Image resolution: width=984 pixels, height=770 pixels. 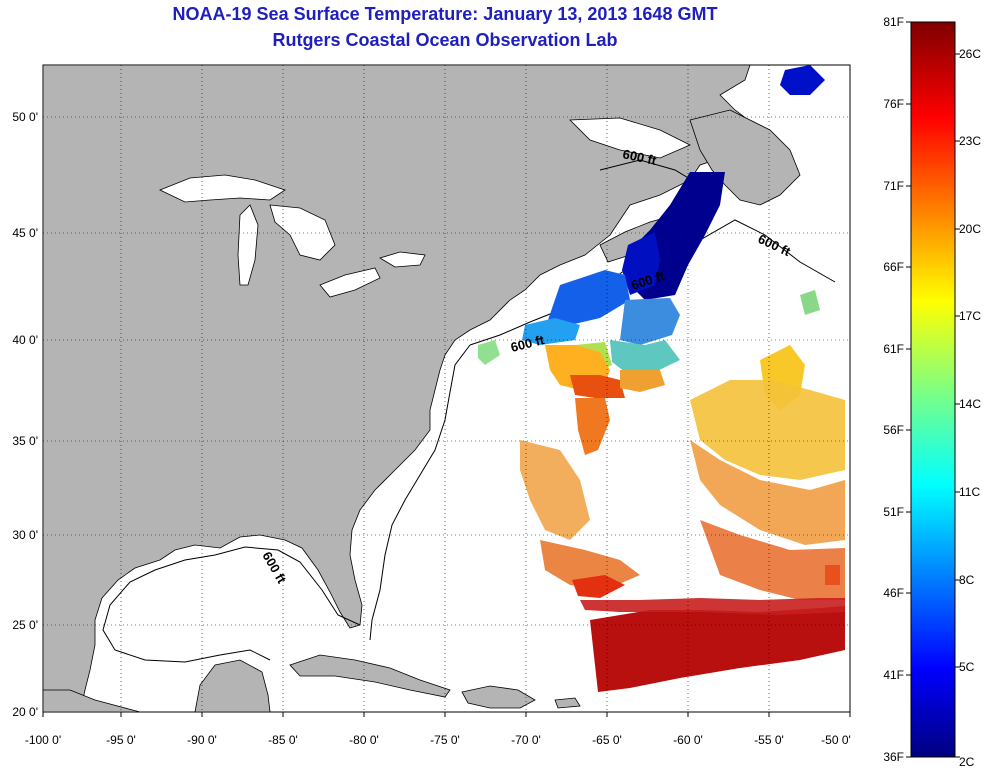 What do you see at coordinates (893, 675) in the screenshot?
I see `colorbar-f-label: 41F` at bounding box center [893, 675].